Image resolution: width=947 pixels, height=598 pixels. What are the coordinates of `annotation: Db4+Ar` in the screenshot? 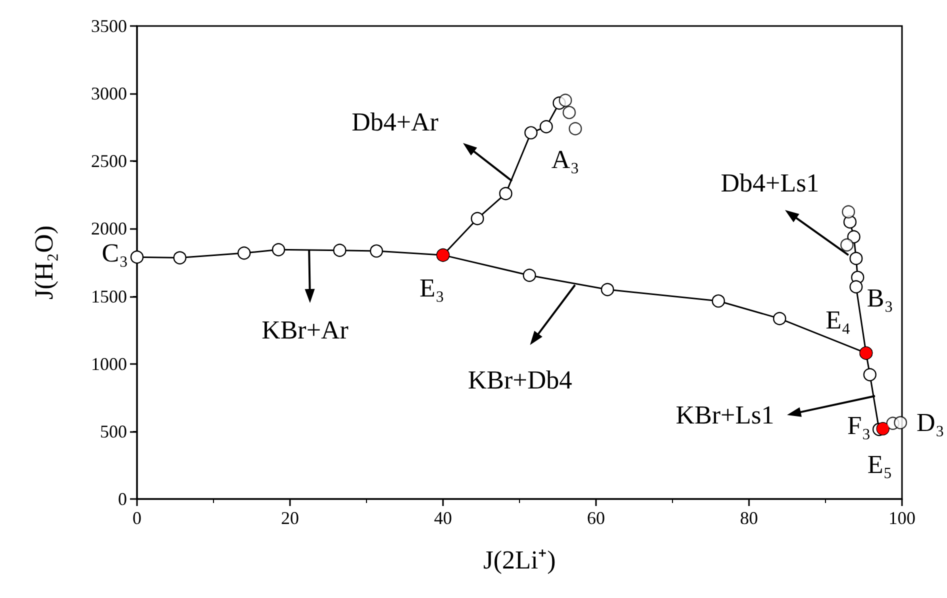 It's located at (395, 122).